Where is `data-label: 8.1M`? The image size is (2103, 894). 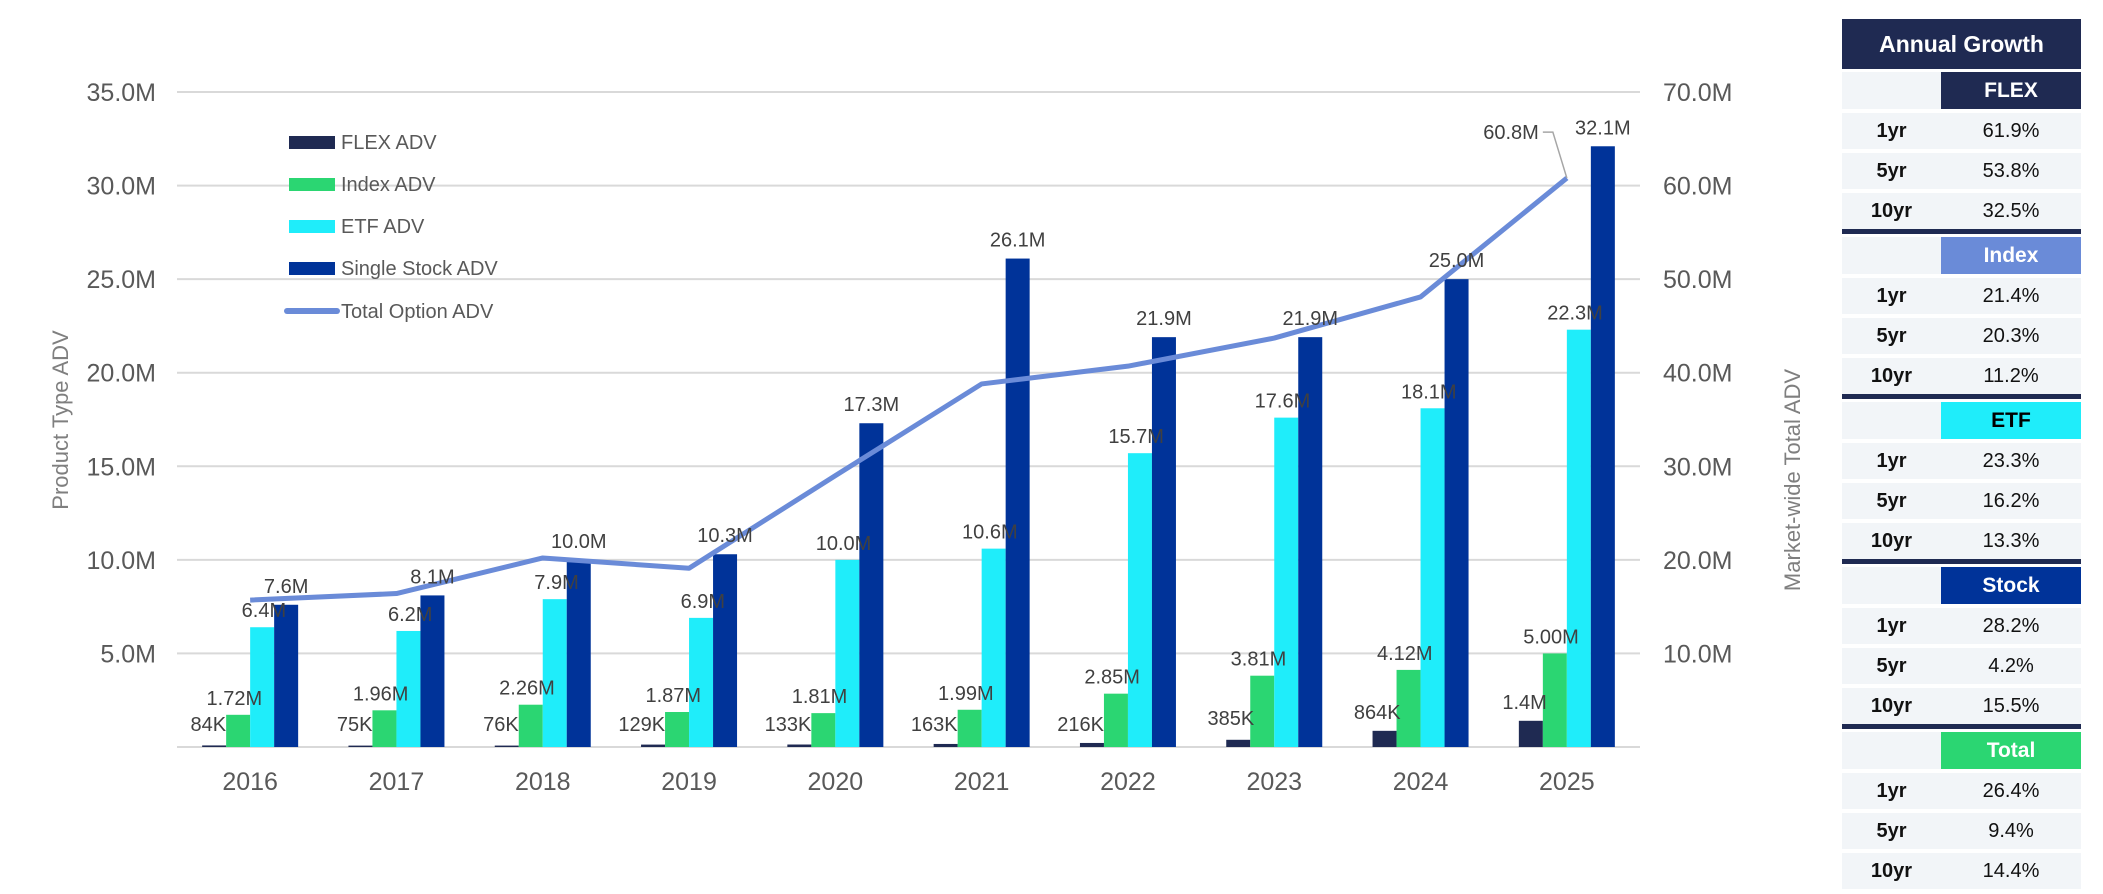 data-label: 8.1M is located at coordinates (432, 577).